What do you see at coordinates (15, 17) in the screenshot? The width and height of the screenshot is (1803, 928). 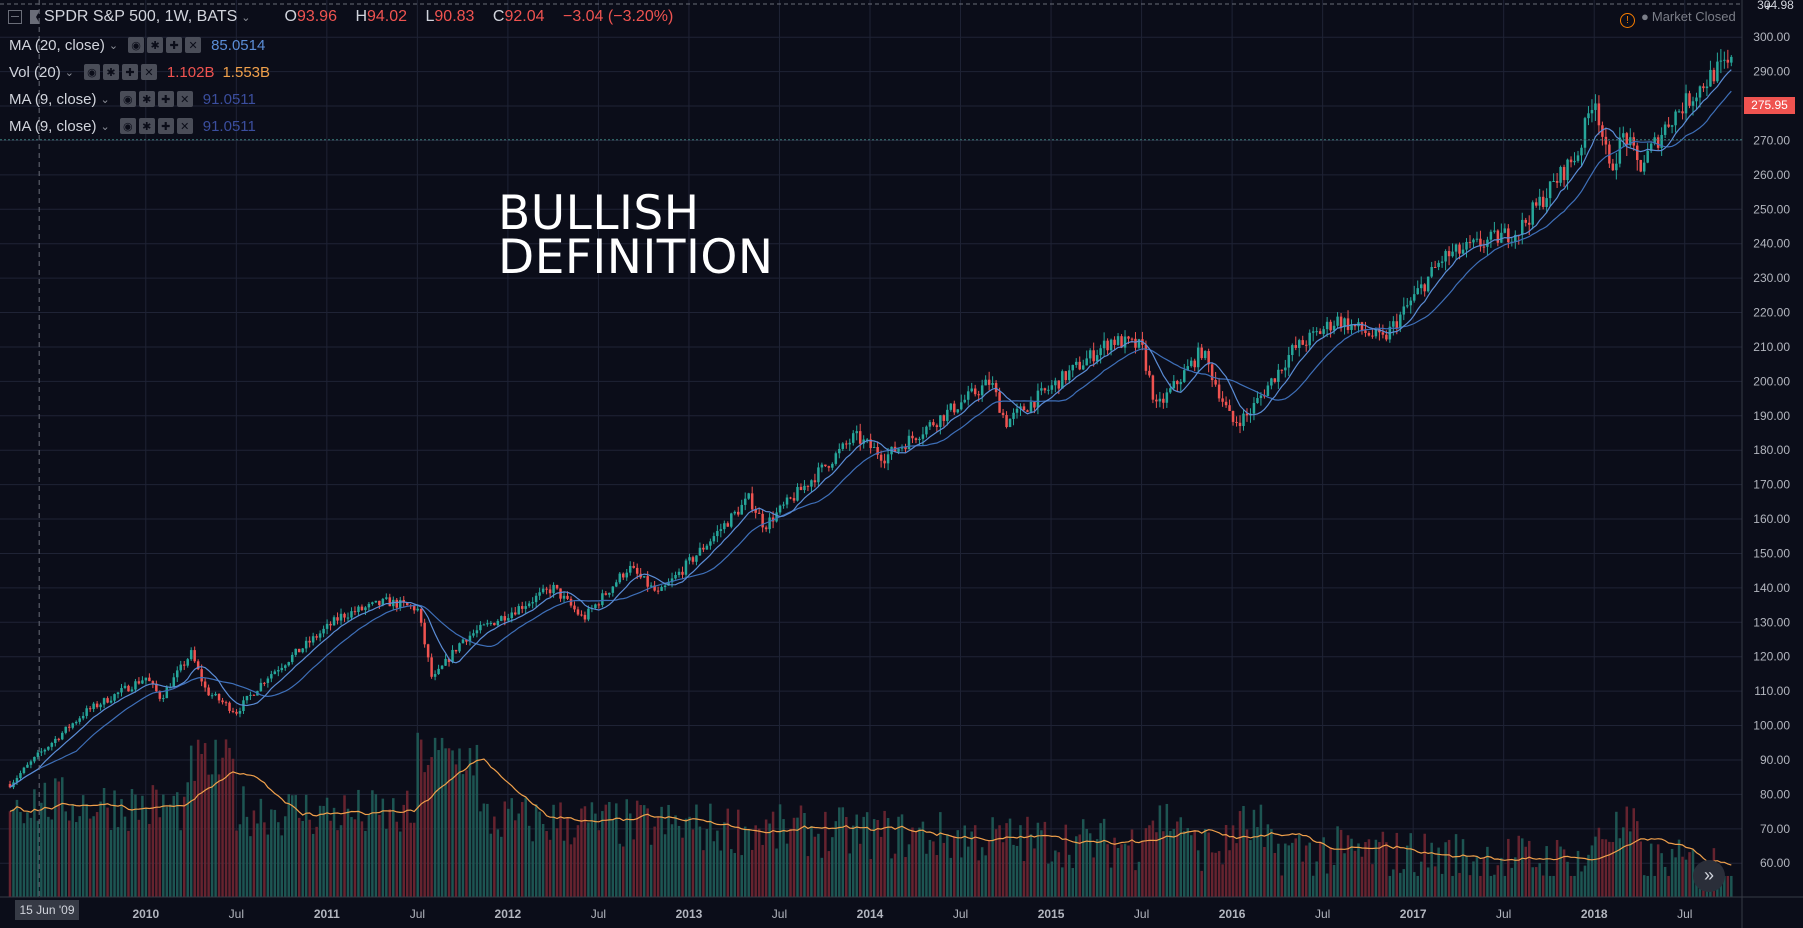 I see `collapse-icon` at bounding box center [15, 17].